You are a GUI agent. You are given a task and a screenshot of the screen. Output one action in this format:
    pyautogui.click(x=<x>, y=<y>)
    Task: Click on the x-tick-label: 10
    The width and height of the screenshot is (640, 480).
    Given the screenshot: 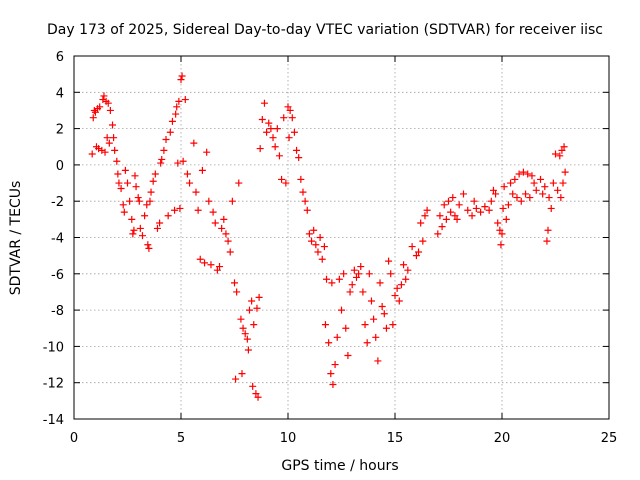 What is the action you would take?
    pyautogui.click(x=288, y=438)
    